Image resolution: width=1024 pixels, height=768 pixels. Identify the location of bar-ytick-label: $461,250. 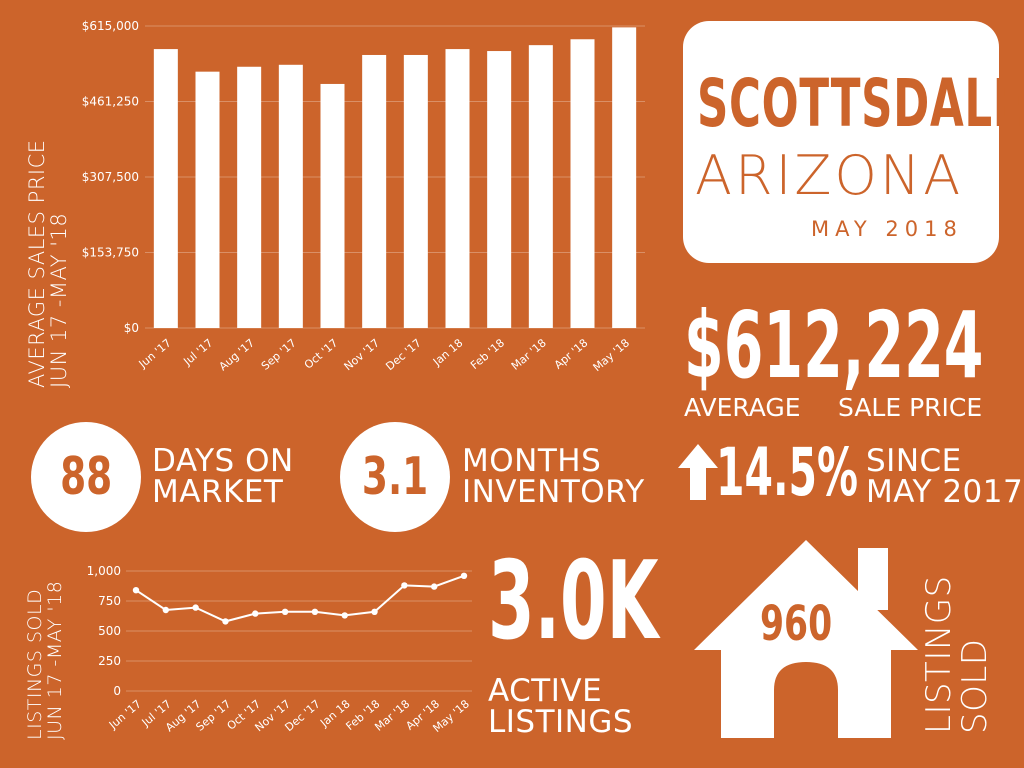
(110, 102).